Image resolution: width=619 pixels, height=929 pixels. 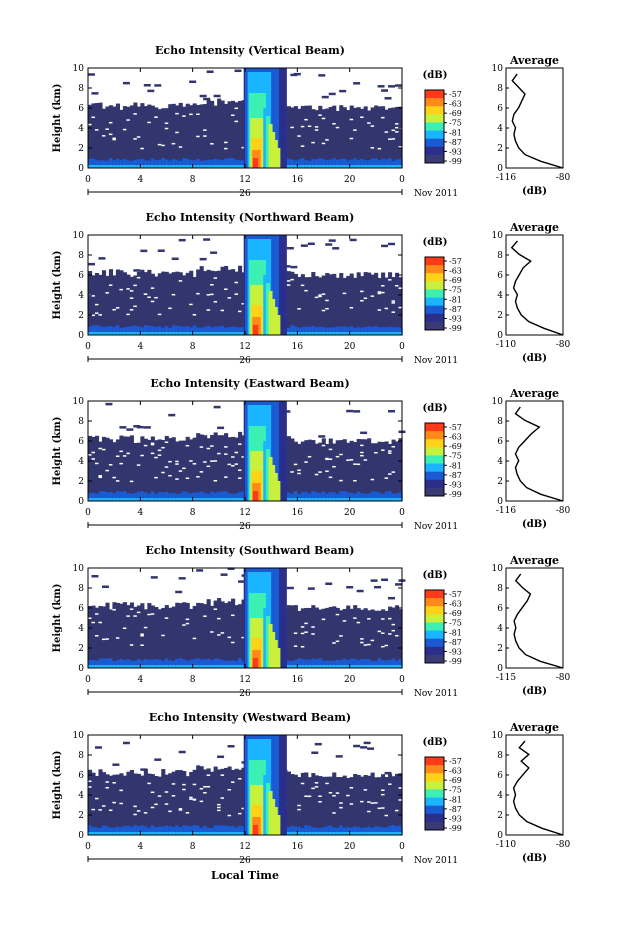 What do you see at coordinates (506, 511) in the screenshot?
I see `avg-x-tick-label: -116` at bounding box center [506, 511].